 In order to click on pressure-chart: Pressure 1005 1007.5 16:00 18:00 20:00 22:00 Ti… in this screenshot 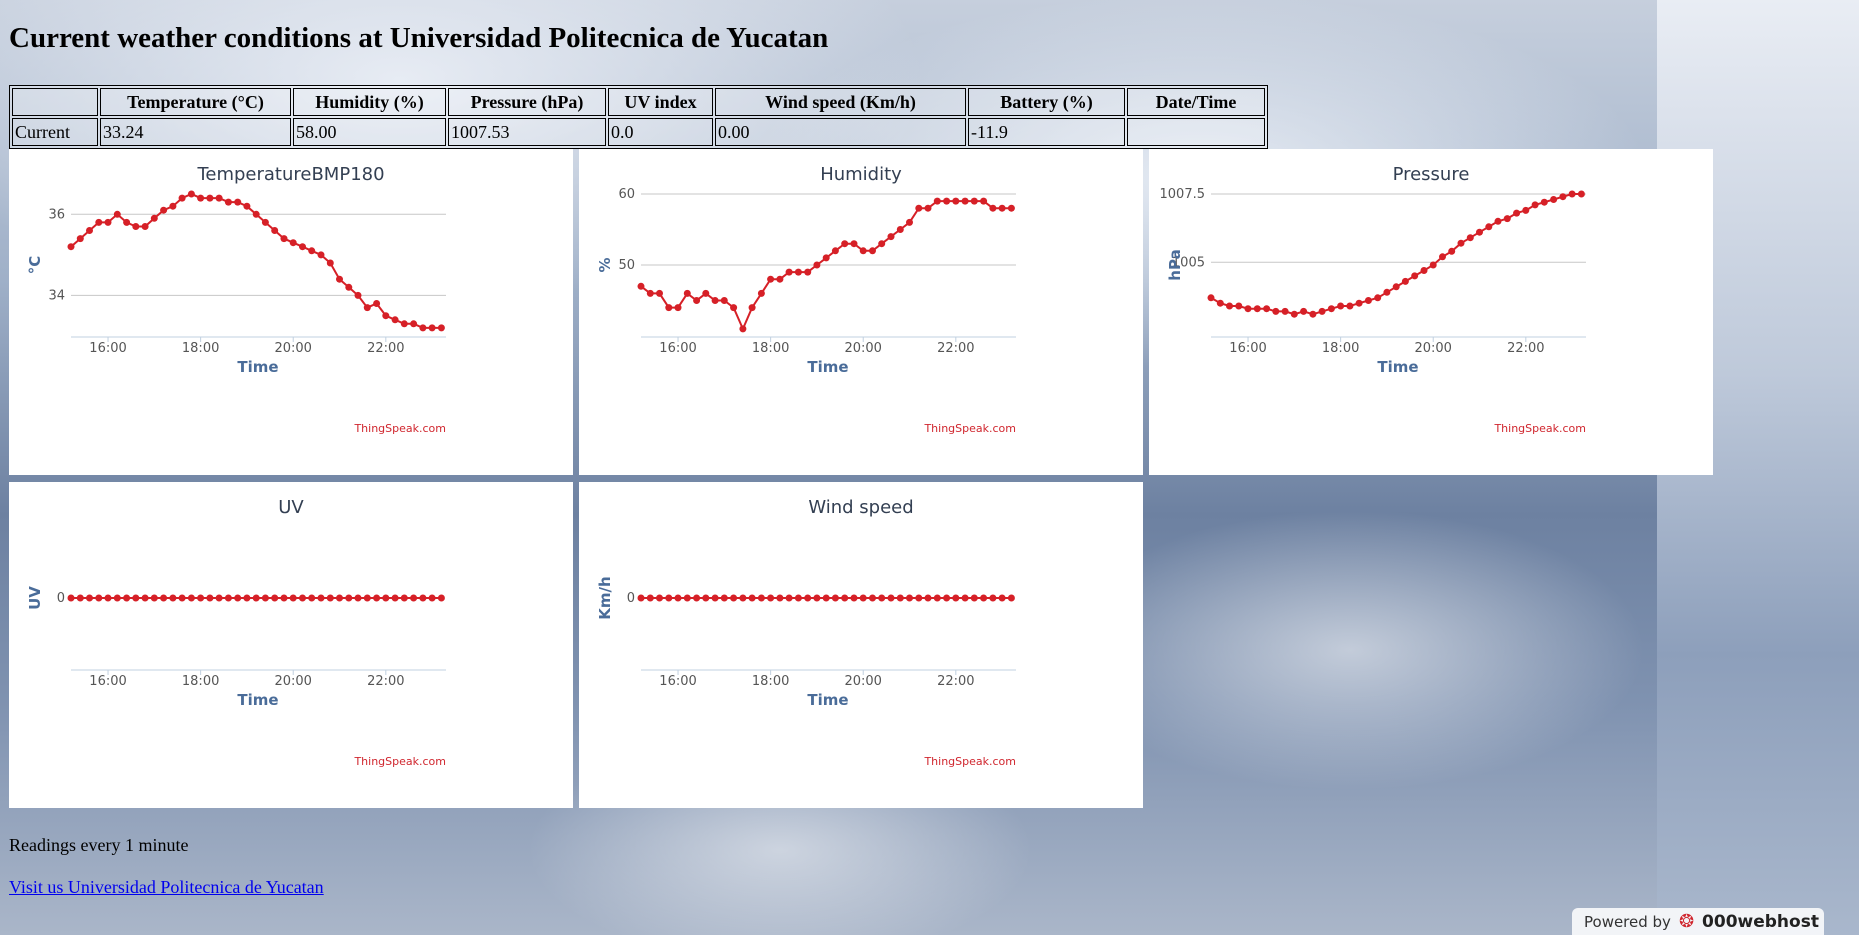, I will do `click(1431, 312)`.